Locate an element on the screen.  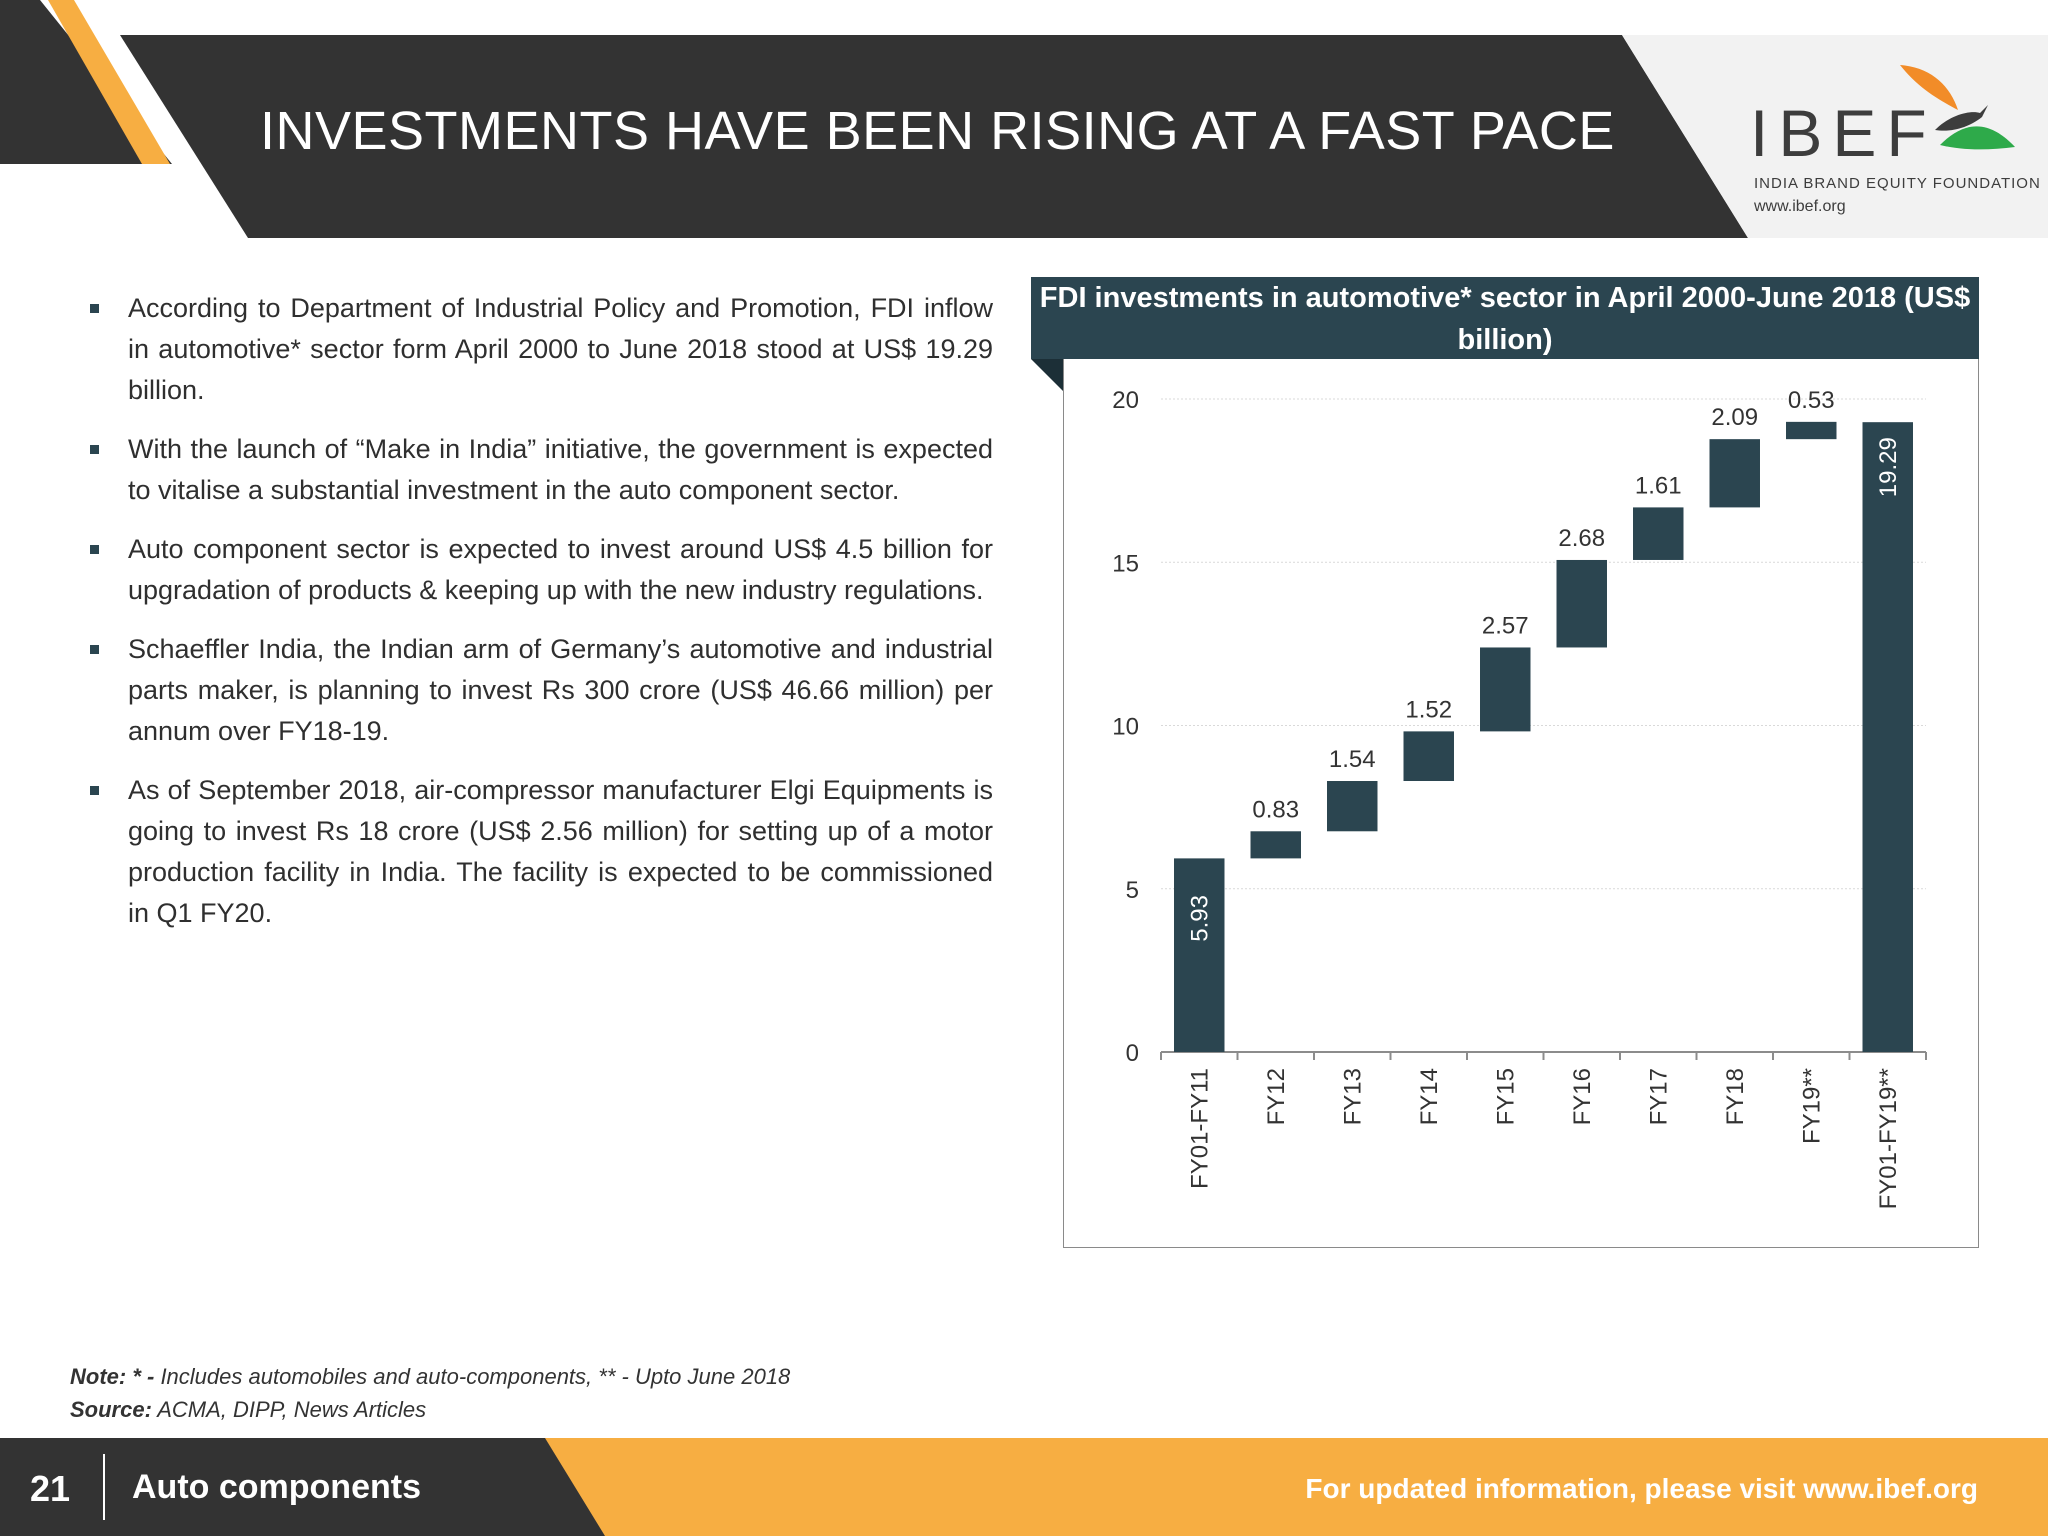
x-tick-label: FY01-FY19** is located at coordinates (1888, 1138).